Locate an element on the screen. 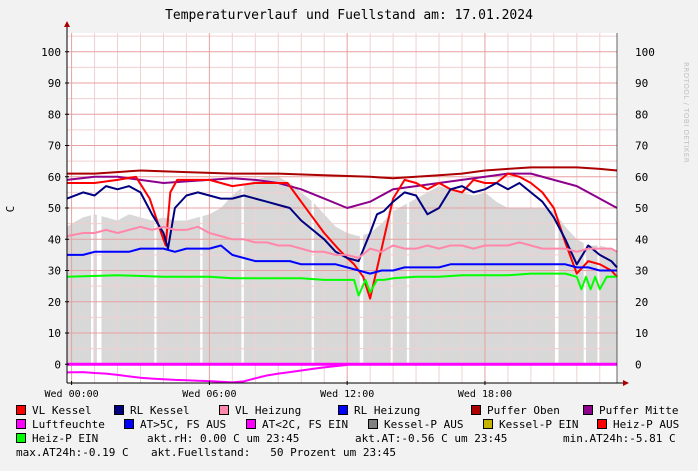 The height and width of the screenshot is (471, 698). legend-label: AT<2C, FS EIN is located at coordinates (305, 424).